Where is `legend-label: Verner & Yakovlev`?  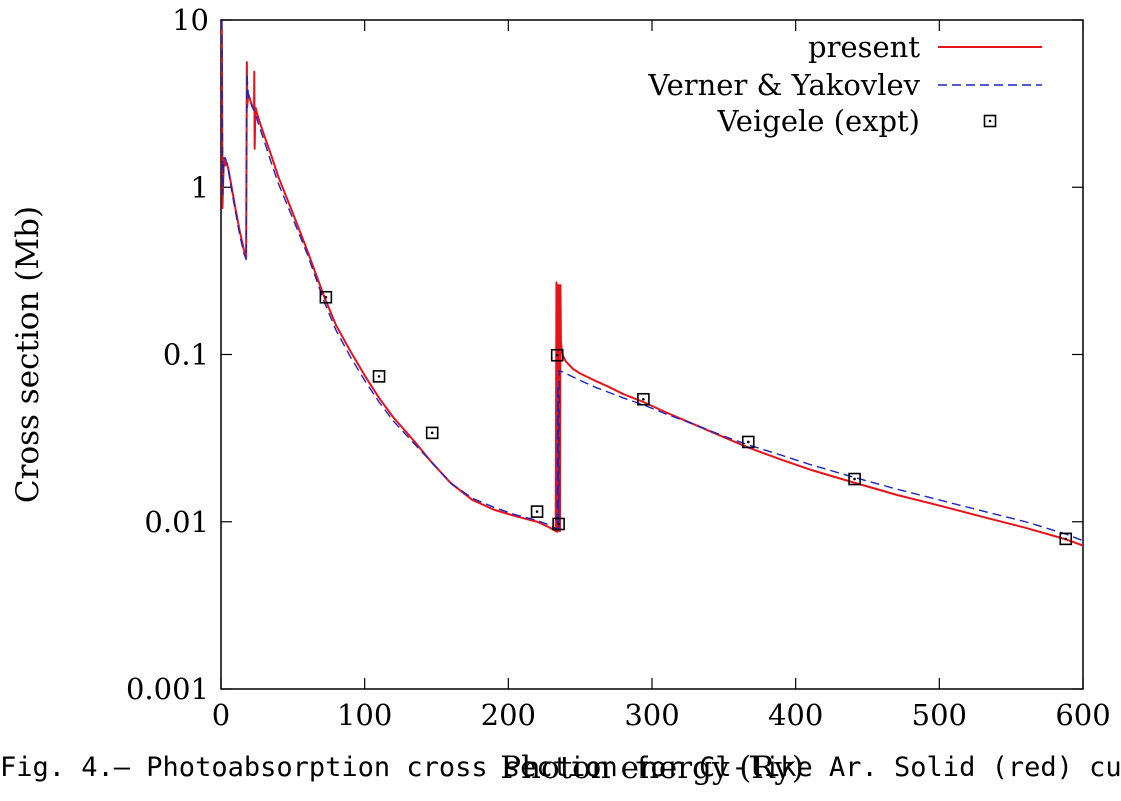 legend-label: Verner & Yakovlev is located at coordinates (783, 85).